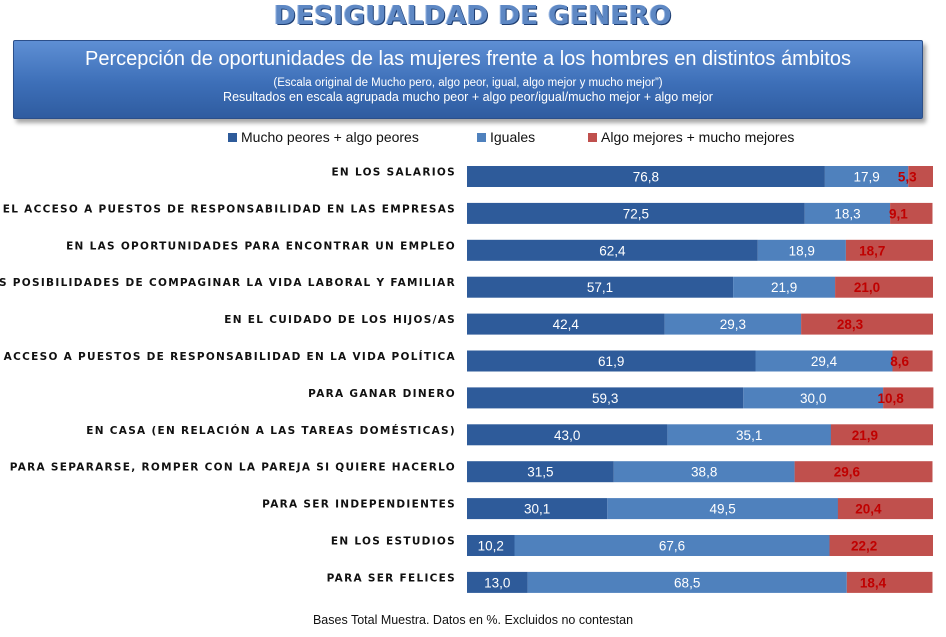 The image size is (946, 637). What do you see at coordinates (473, 16) in the screenshot?
I see `main-title: DESIGUALDAD DE GENERO` at bounding box center [473, 16].